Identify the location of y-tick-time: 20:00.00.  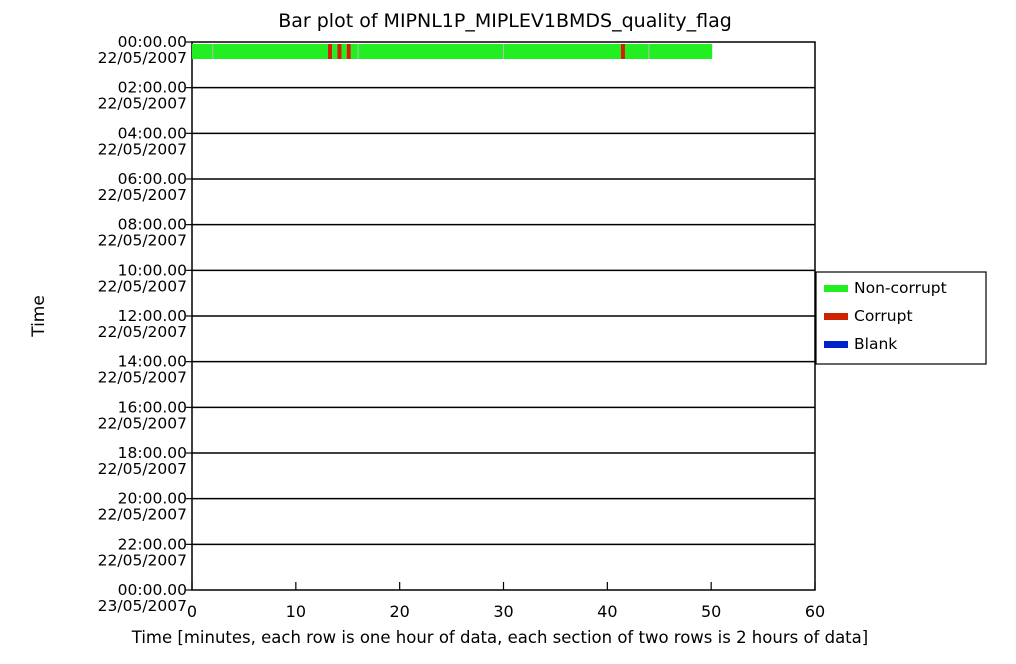
(152, 499).